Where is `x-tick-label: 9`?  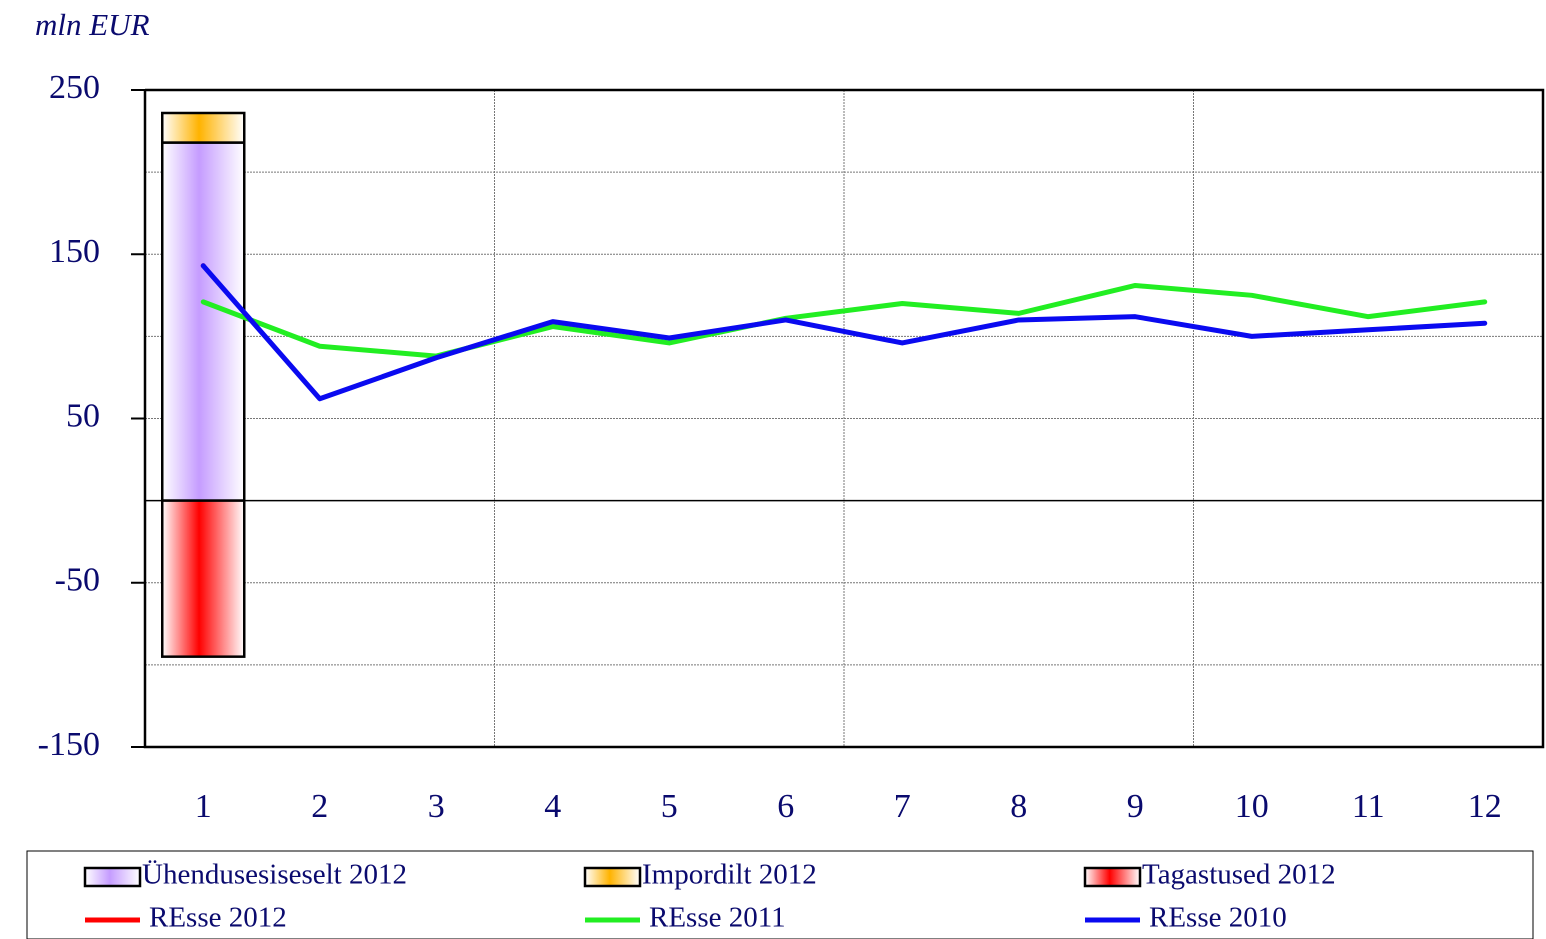
x-tick-label: 9 is located at coordinates (1135, 806).